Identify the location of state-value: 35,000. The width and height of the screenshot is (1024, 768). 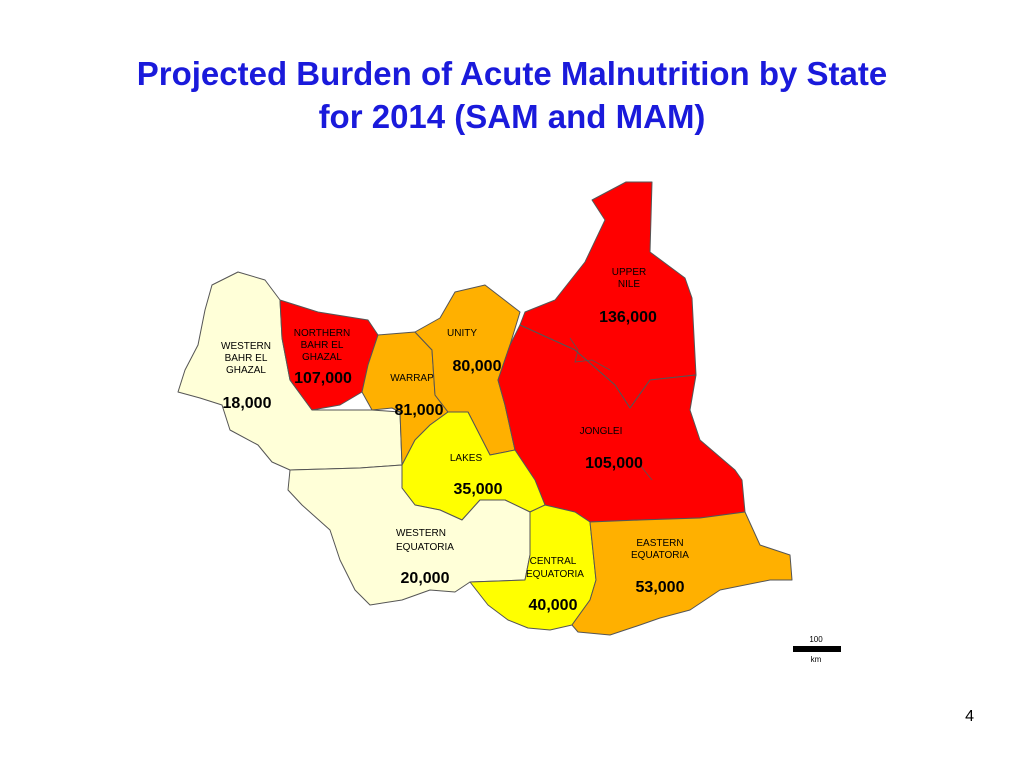
(478, 489).